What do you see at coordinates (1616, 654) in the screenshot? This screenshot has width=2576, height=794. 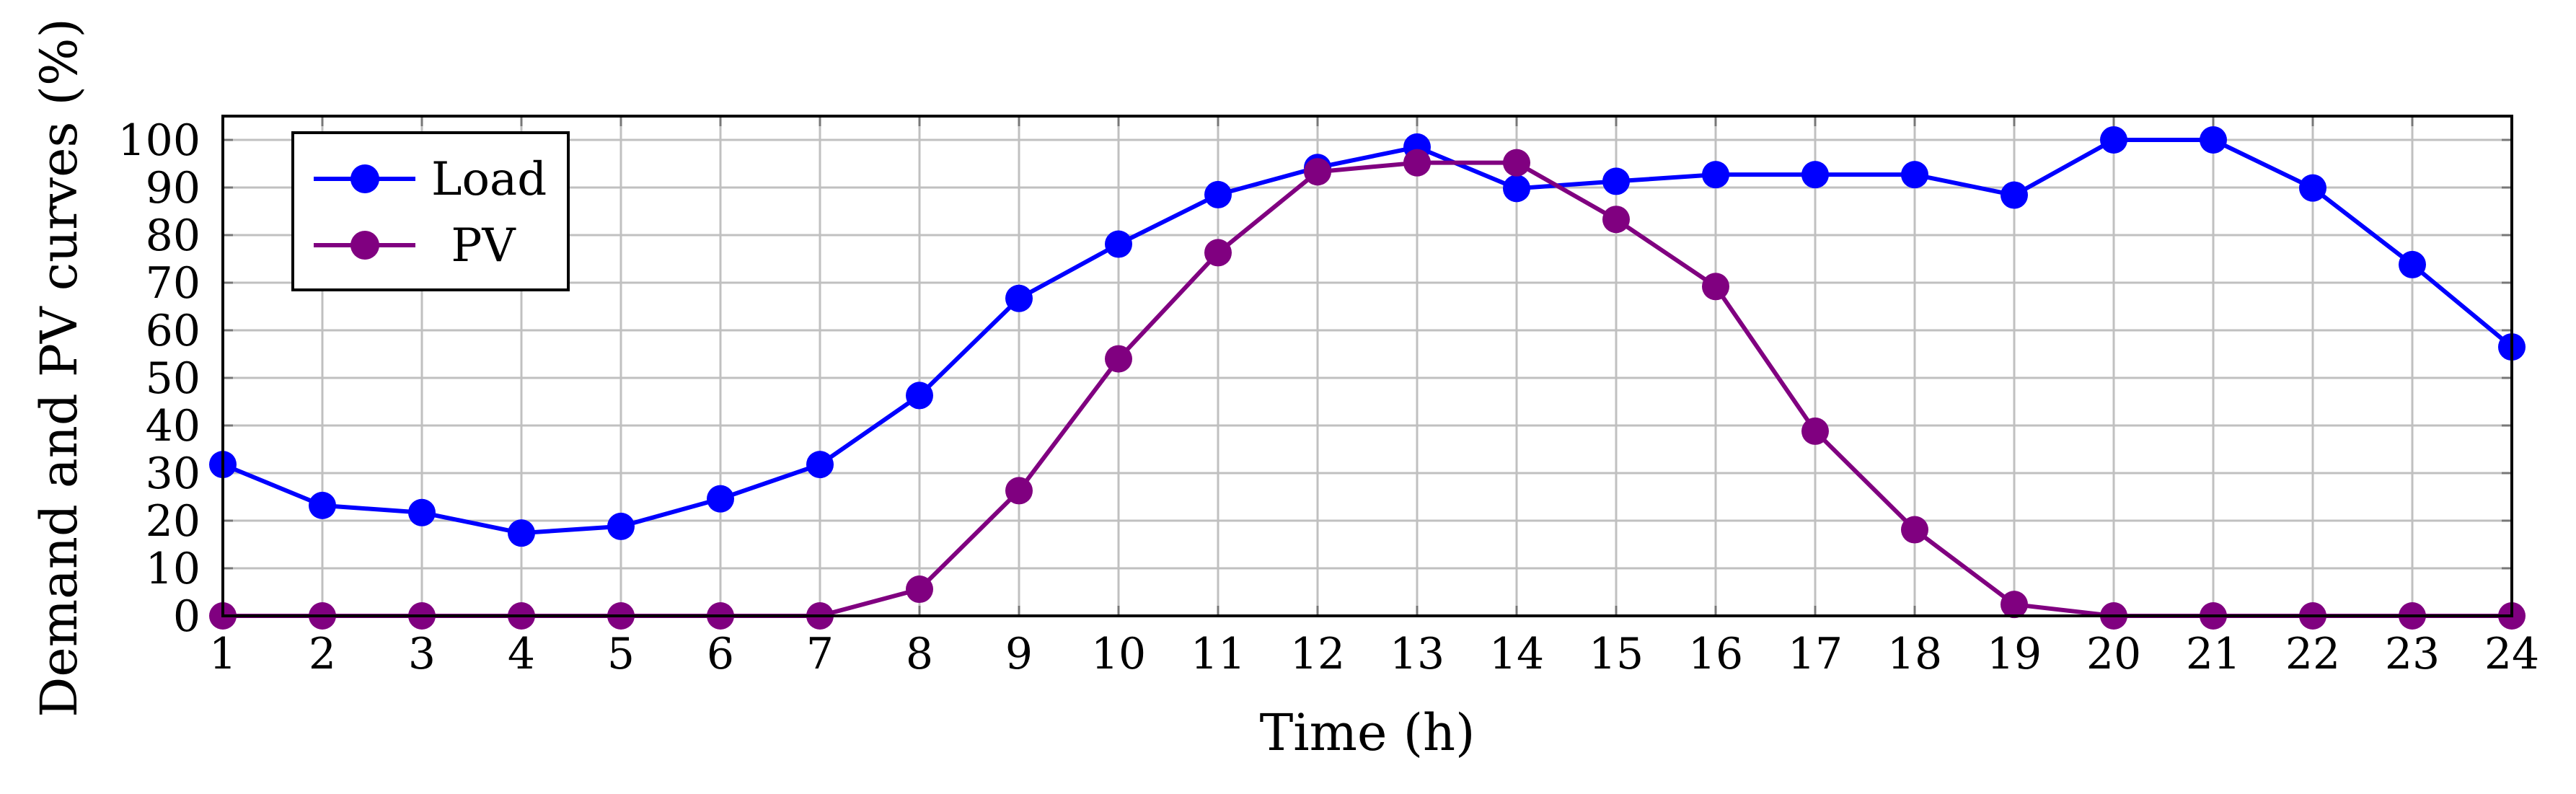 I see `x-tick-label: 15` at bounding box center [1616, 654].